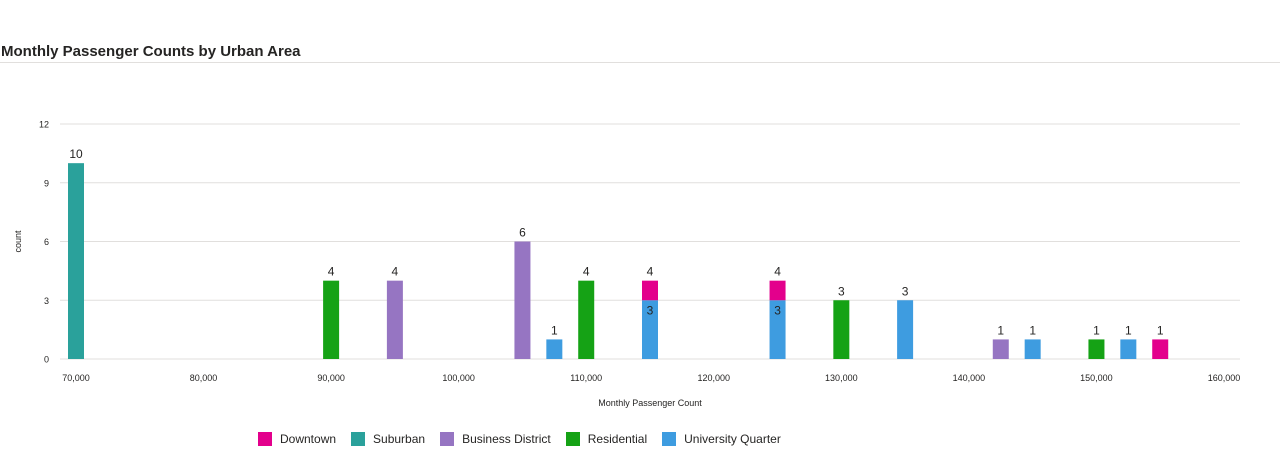 This screenshot has width=1280, height=454. I want to click on x-tick-label: 100,000, so click(458, 378).